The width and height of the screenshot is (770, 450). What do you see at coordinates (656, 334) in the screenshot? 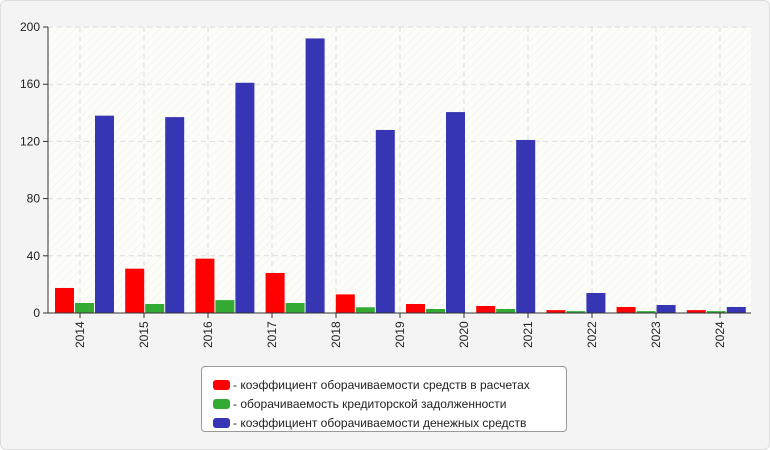
I see `x-tick-label: 2023` at bounding box center [656, 334].